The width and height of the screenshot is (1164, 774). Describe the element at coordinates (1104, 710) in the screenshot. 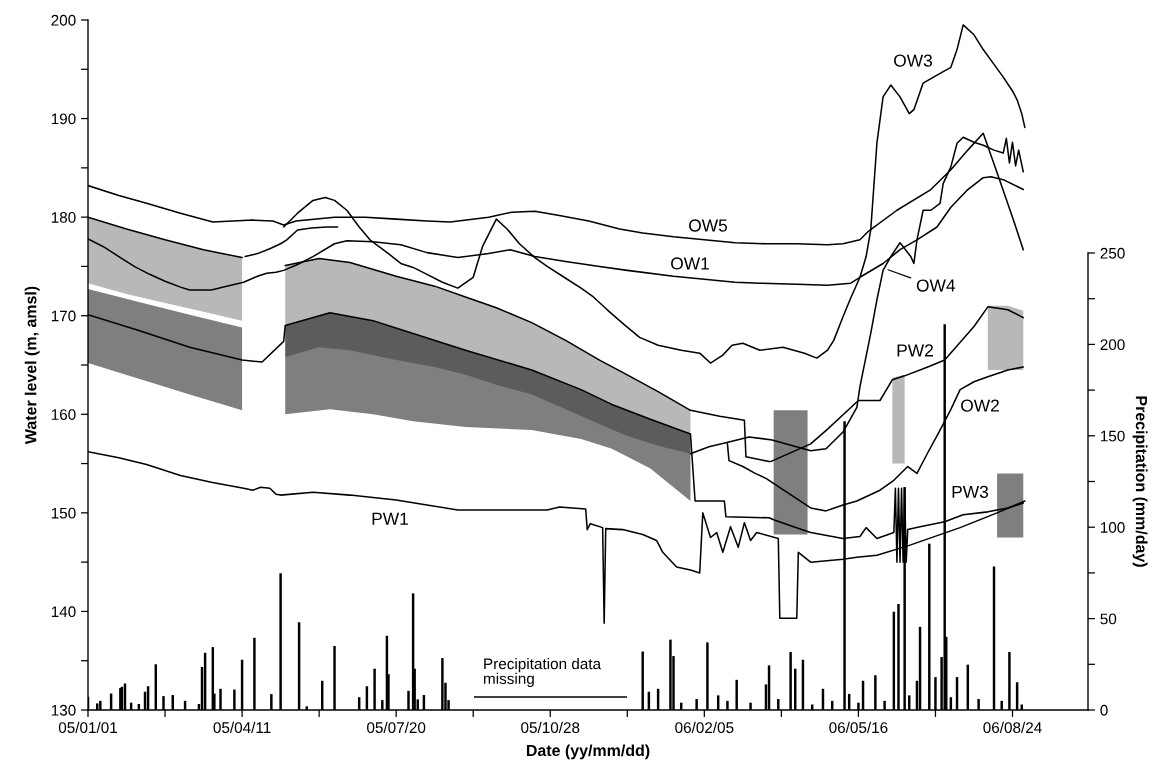

I see `y2-tick-label: 0` at that location.